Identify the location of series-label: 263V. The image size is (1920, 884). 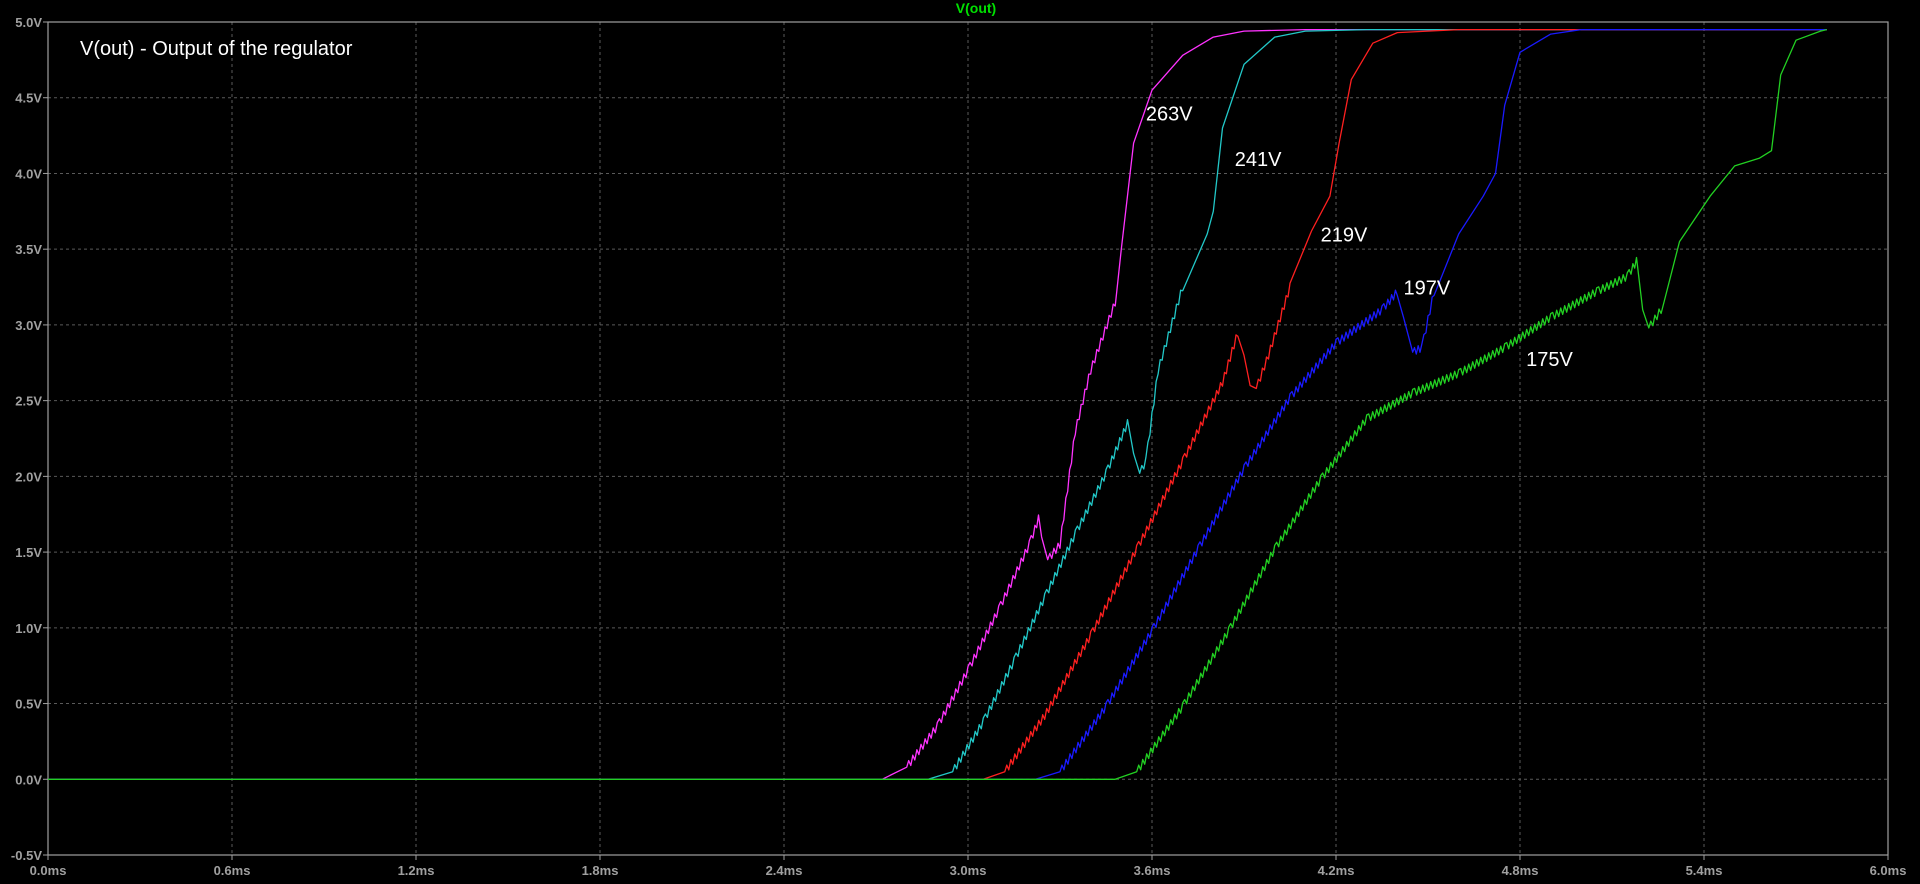
(1169, 114).